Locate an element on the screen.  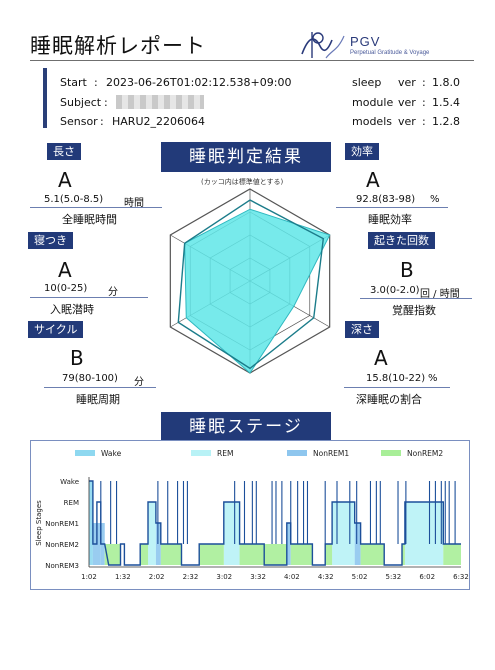
sleep-ver-colon: : is located at coordinates (424, 82).